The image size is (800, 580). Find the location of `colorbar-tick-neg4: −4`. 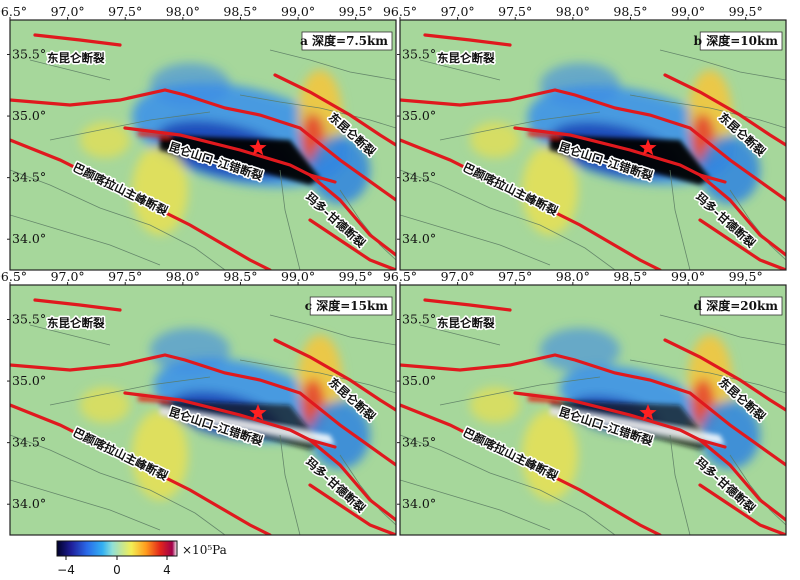

colorbar-tick-neg4: −4 is located at coordinates (66, 570).